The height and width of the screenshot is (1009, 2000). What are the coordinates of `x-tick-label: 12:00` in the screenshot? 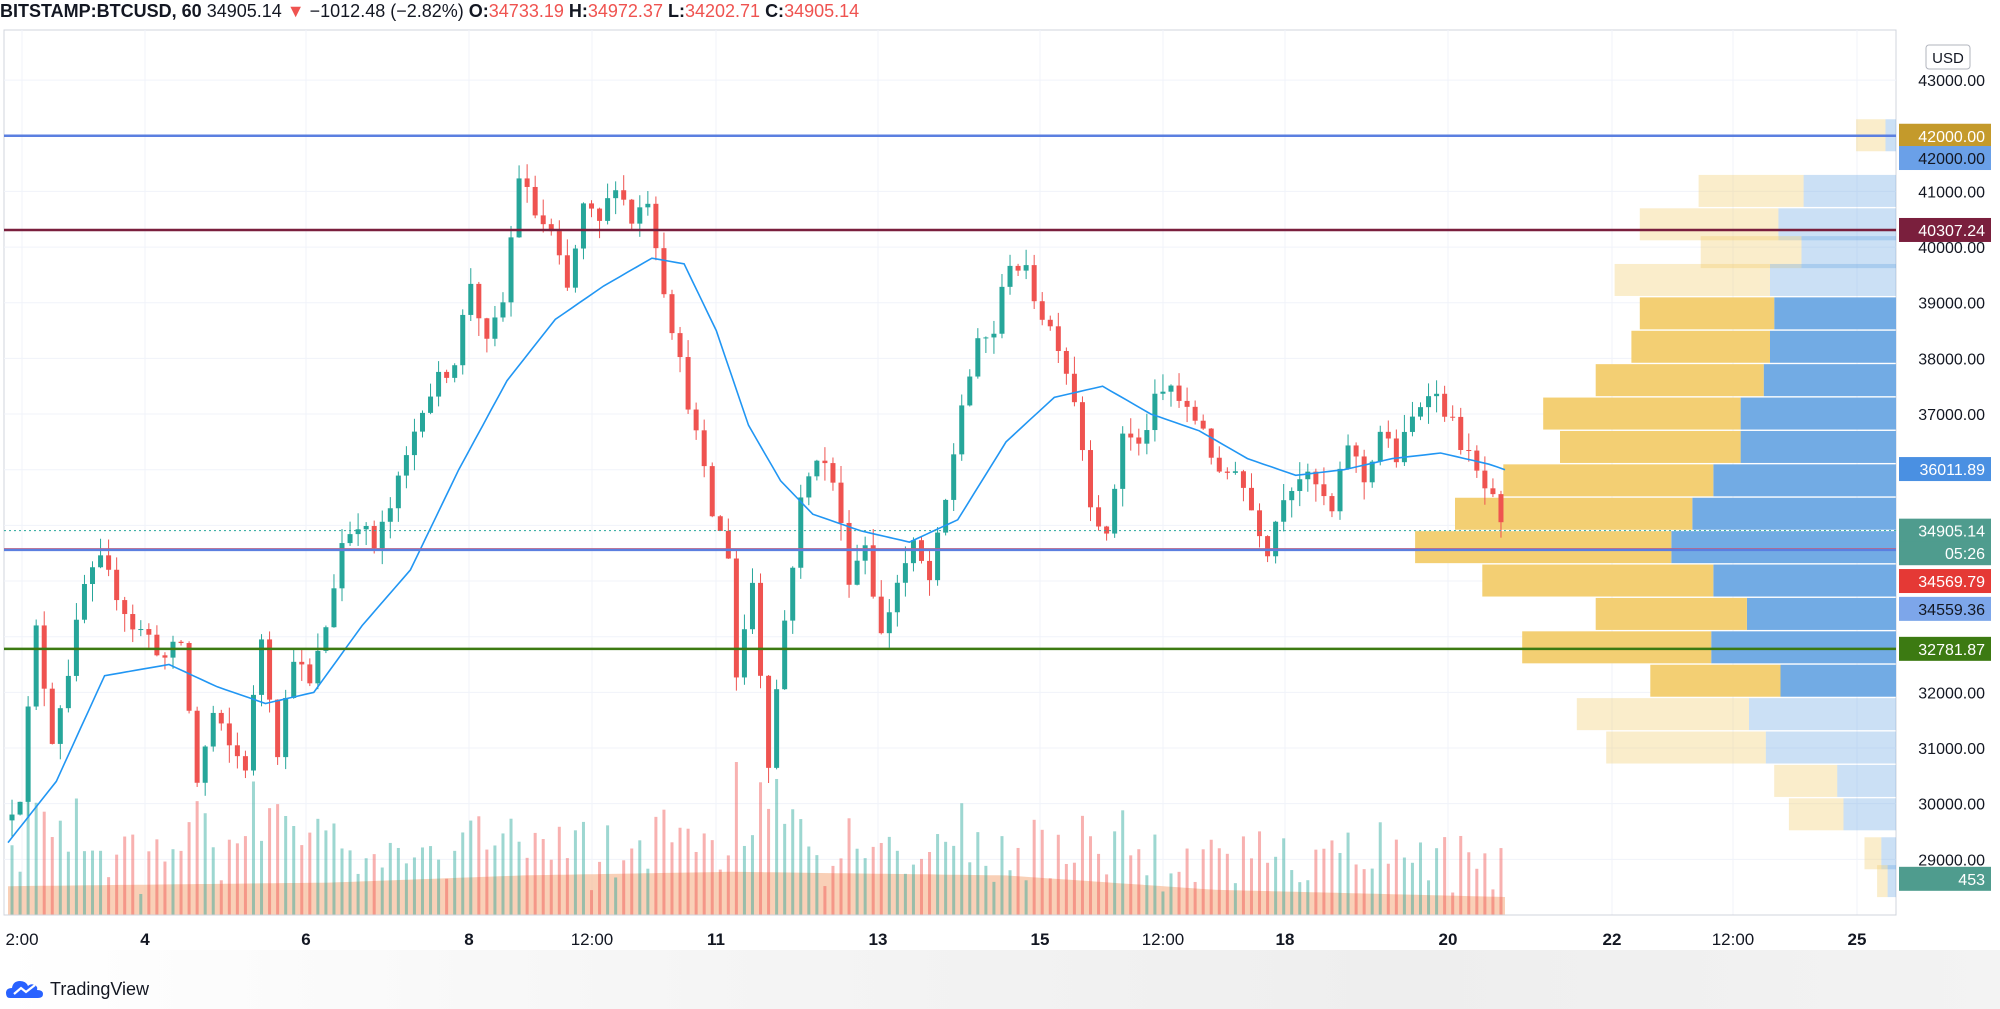 It's located at (1733, 939).